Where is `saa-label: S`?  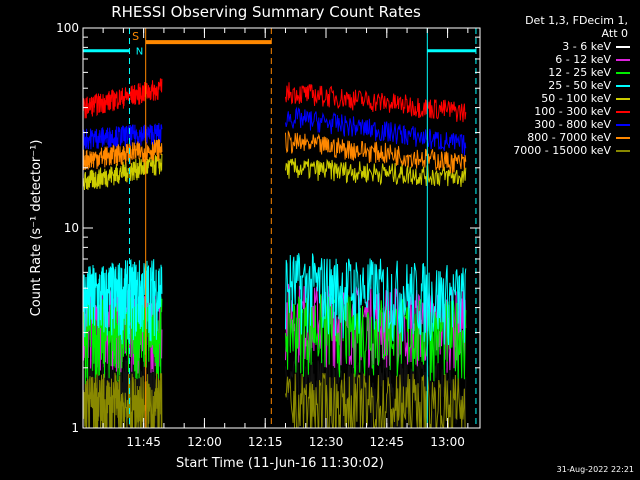
saa-label: S is located at coordinates (135, 36).